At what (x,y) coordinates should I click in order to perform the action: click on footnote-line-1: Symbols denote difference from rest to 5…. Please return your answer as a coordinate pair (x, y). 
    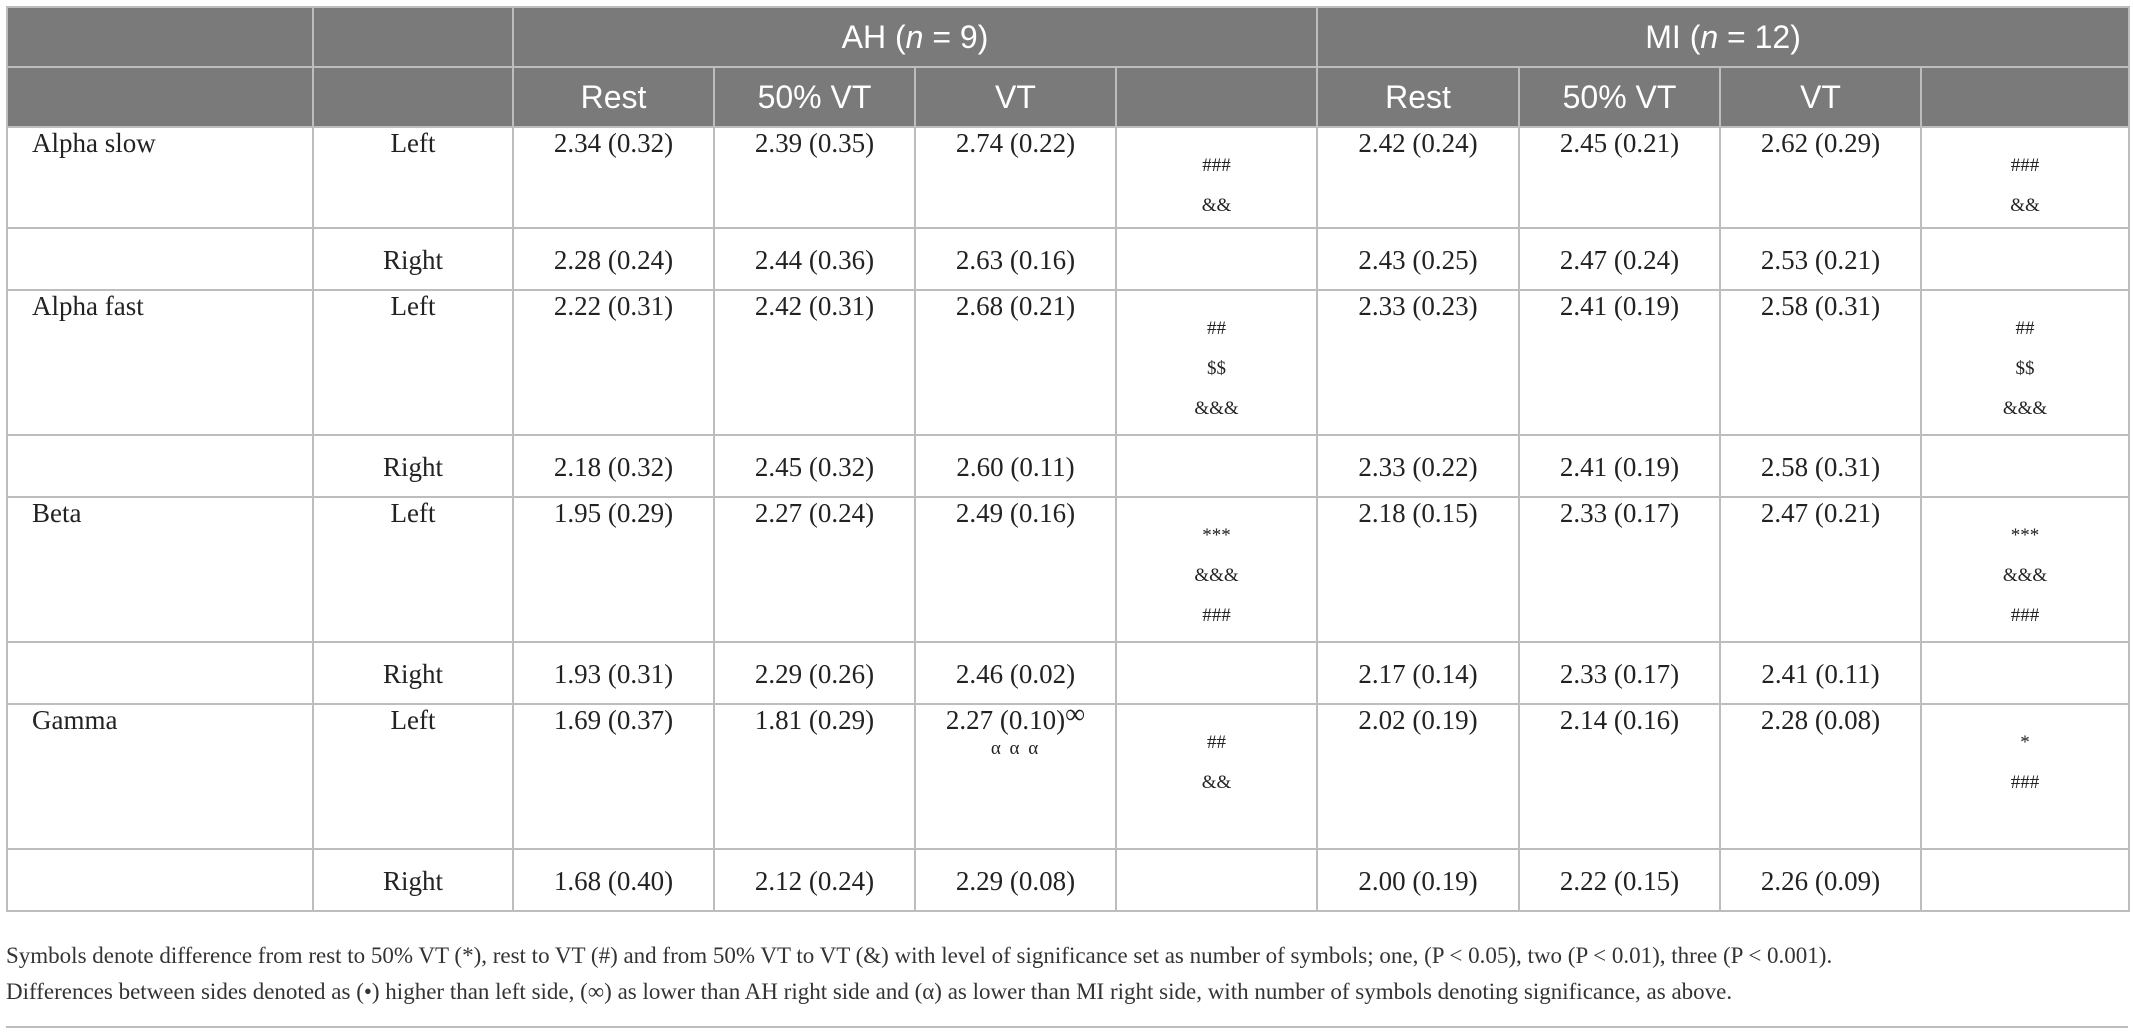
    Looking at the image, I should click on (919, 955).